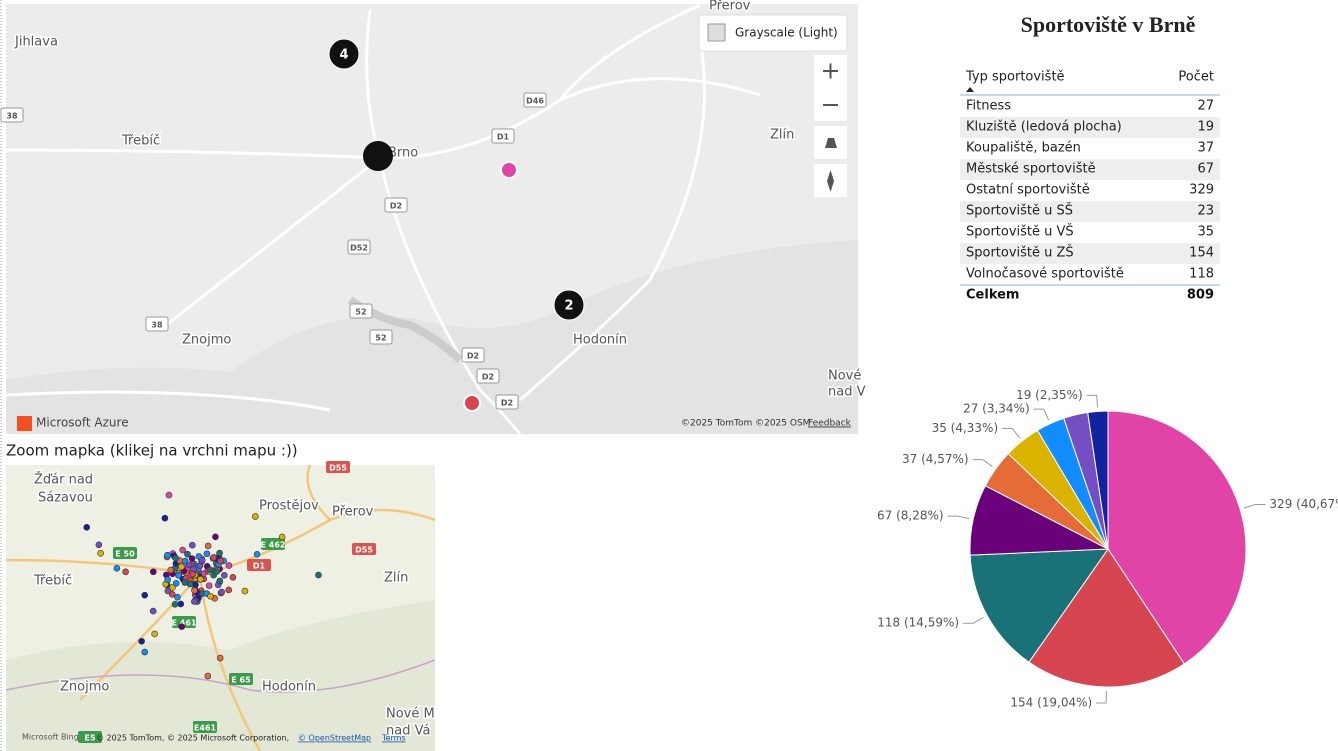 The image size is (1338, 751). Describe the element at coordinates (408, 731) in the screenshot. I see `place-label: nad Vá` at that location.